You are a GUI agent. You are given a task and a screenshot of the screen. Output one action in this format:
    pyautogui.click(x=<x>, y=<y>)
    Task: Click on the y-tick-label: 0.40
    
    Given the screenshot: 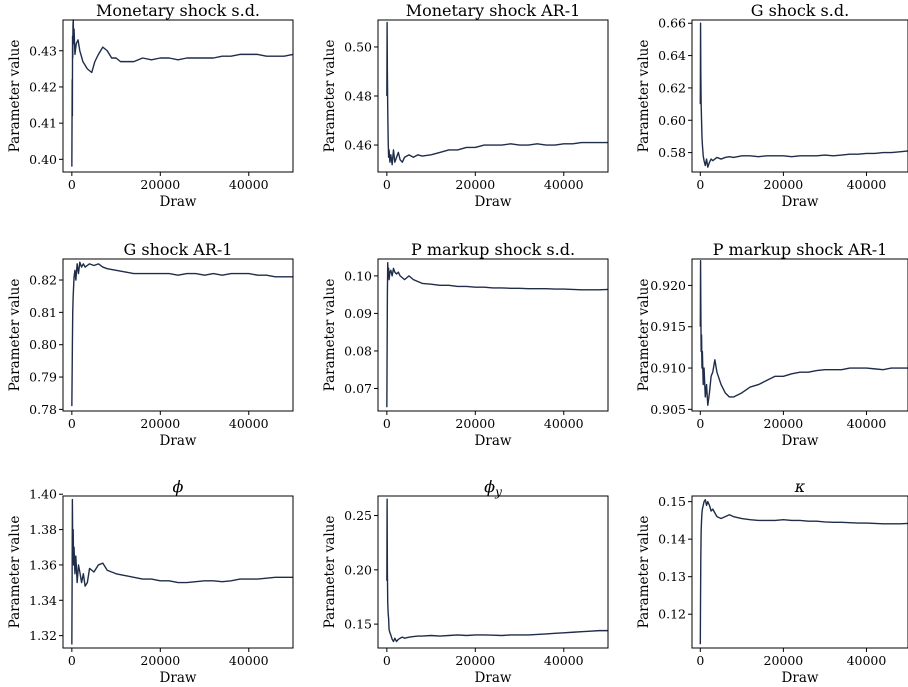 What is the action you would take?
    pyautogui.click(x=43, y=159)
    